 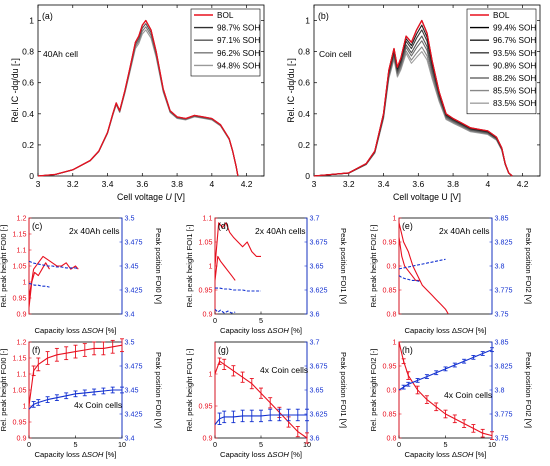 What do you see at coordinates (189, 266) in the screenshot?
I see `left-axis-label: Rel. peak height FOI1 [-]` at bounding box center [189, 266].